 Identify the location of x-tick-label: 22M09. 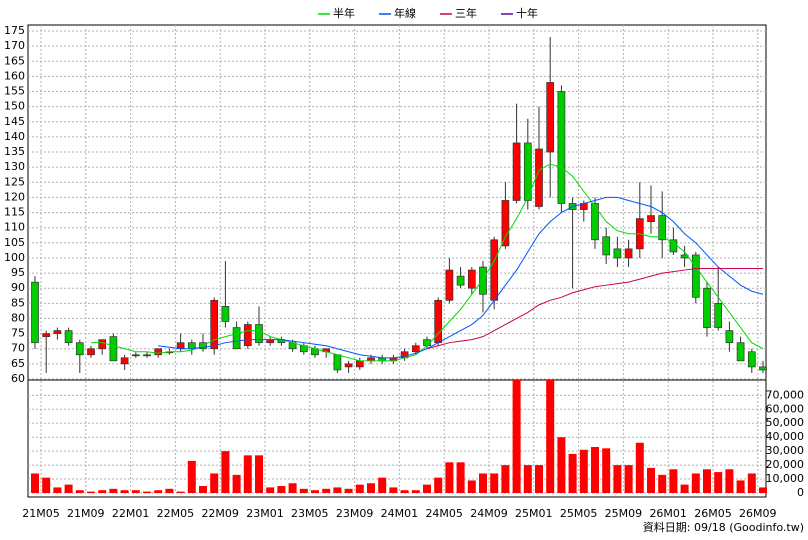
(220, 513).